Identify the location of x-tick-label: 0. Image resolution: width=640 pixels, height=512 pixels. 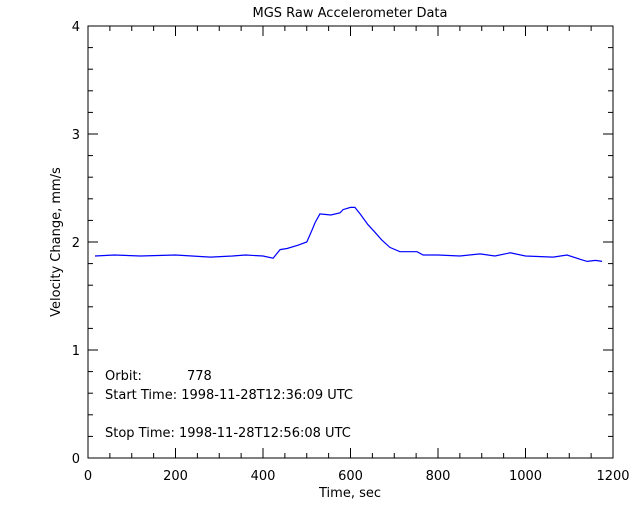
(88, 476).